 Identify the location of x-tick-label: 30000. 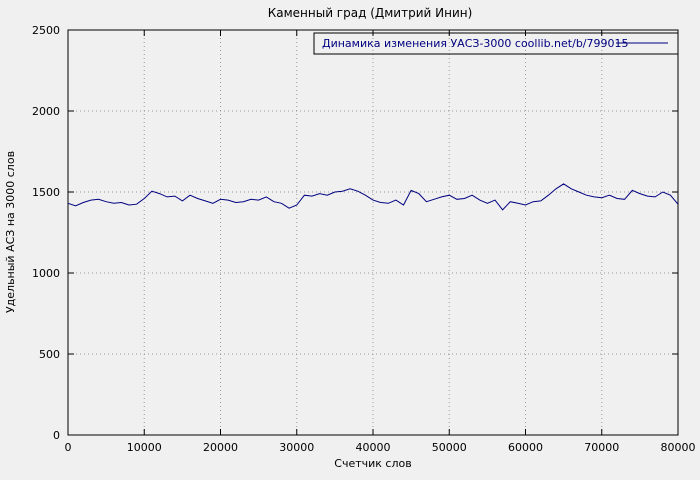
(296, 447).